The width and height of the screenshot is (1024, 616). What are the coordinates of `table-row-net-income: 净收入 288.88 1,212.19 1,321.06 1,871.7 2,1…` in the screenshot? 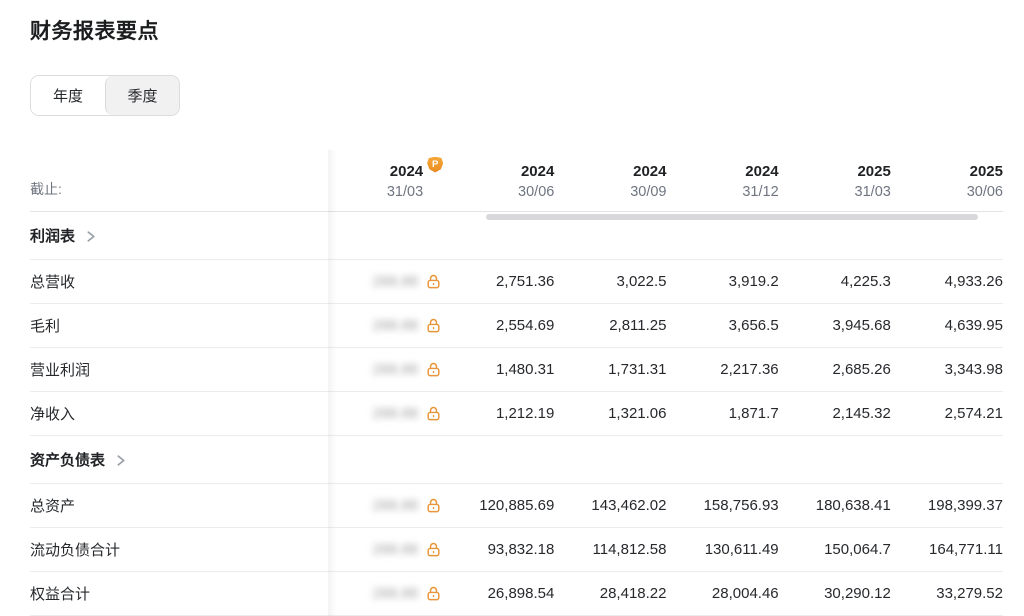 It's located at (516, 414).